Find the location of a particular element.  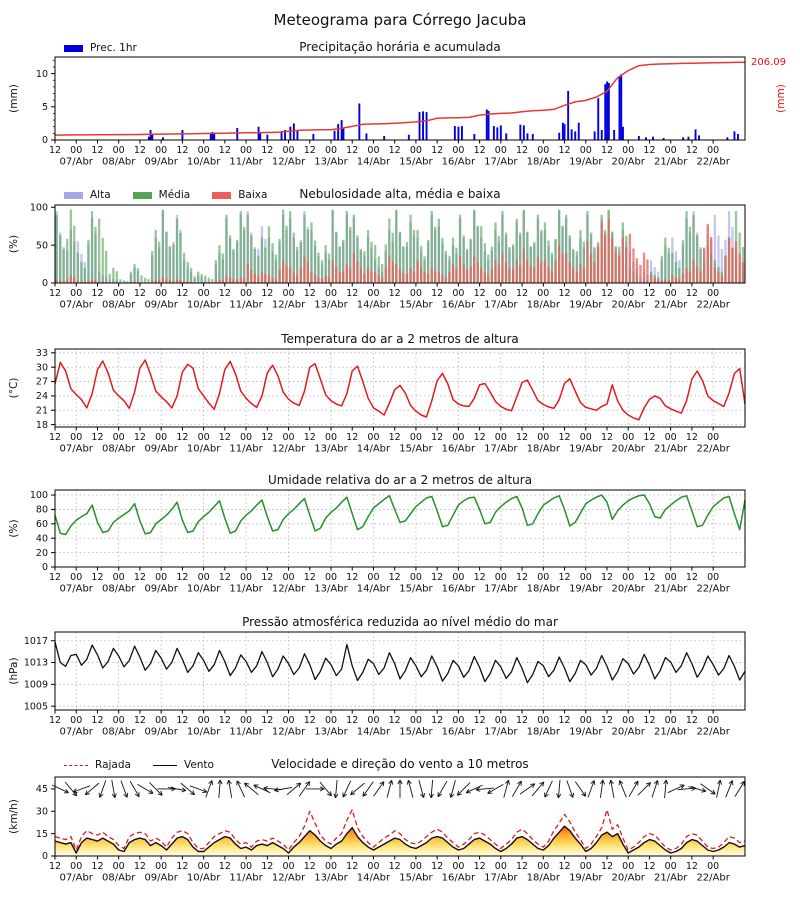

date-label: 16/Abr is located at coordinates (459, 162).